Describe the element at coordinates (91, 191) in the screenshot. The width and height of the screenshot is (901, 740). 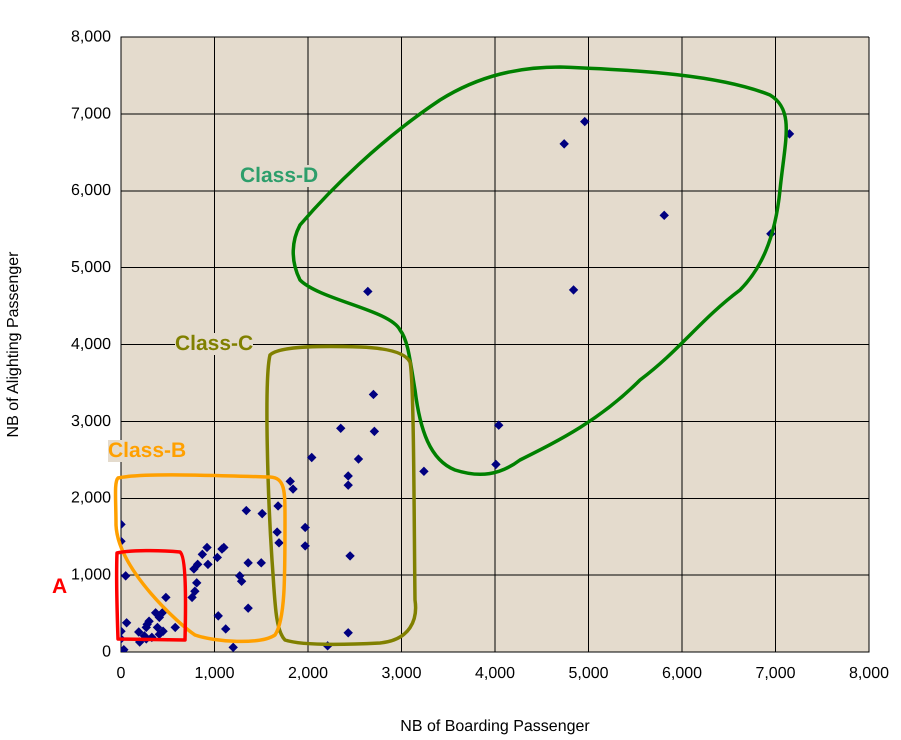
I see `y-tick-label: 6,000` at that location.